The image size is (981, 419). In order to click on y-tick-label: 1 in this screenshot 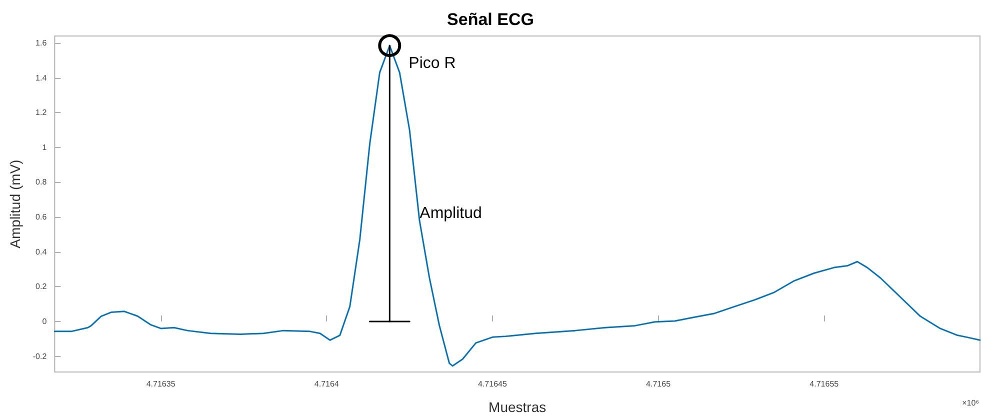, I will do `click(45, 147)`.